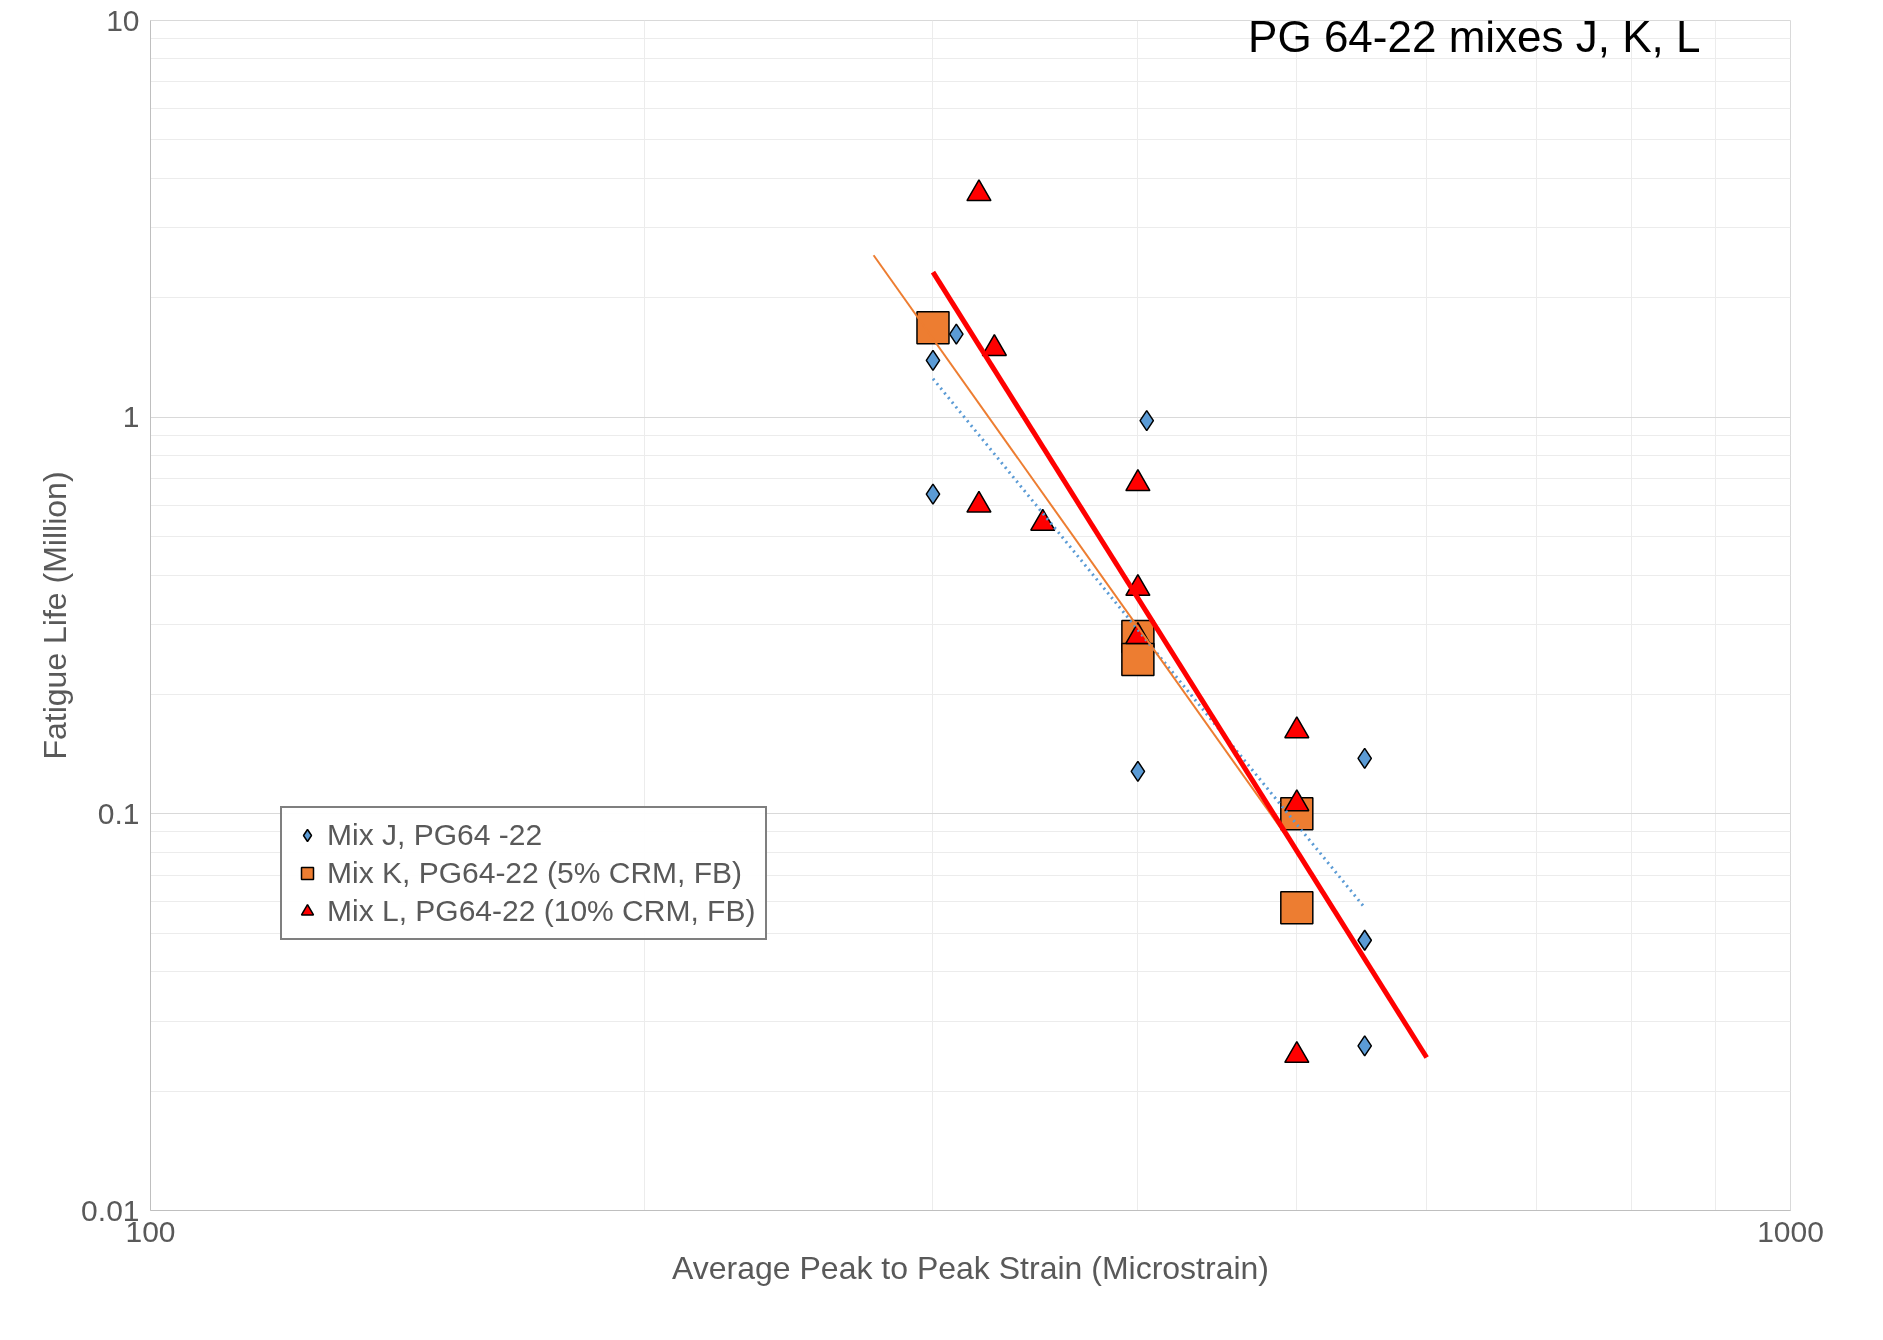  What do you see at coordinates (970, 1267) in the screenshot?
I see `x-axis-title: Average Peak to Peak Strain (Microstrain)` at bounding box center [970, 1267].